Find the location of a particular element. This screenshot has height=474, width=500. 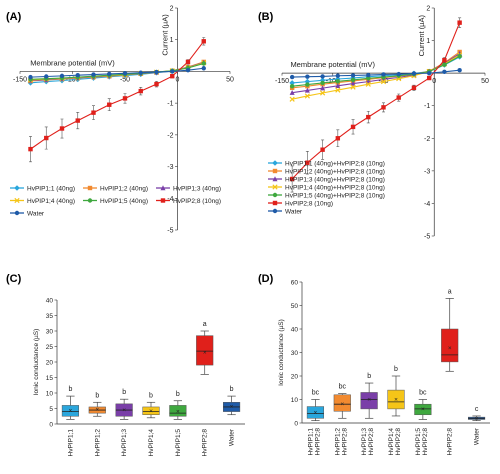

pc-y-tick-label: 40 is located at coordinates (50, 300).